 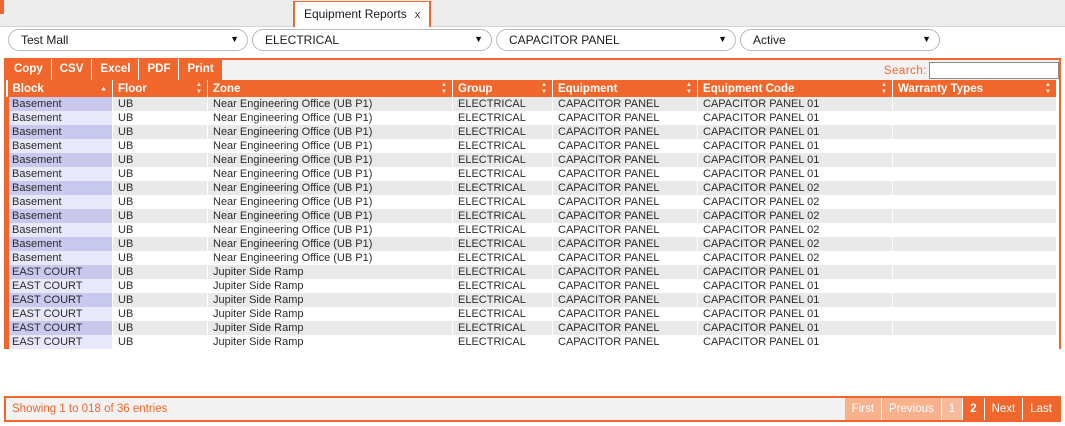 I want to click on column-header-floor: Floor, so click(x=160, y=88).